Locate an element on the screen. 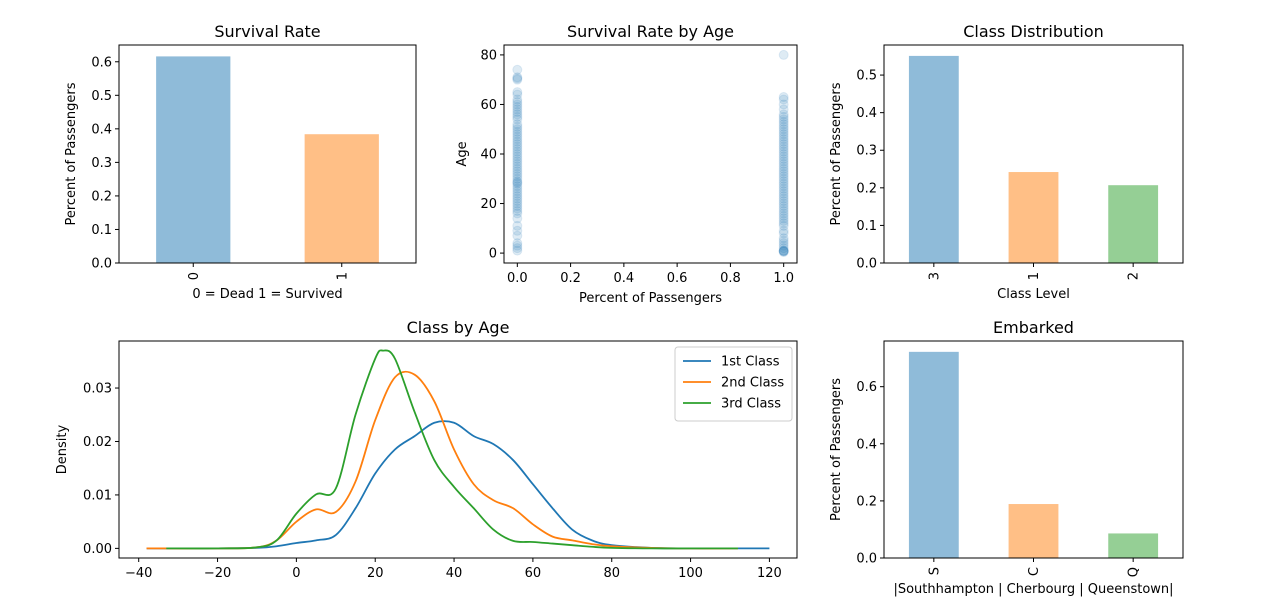 Image resolution: width=1280 pixels, height=600 pixels. x-tick-label: −20 is located at coordinates (217, 573).